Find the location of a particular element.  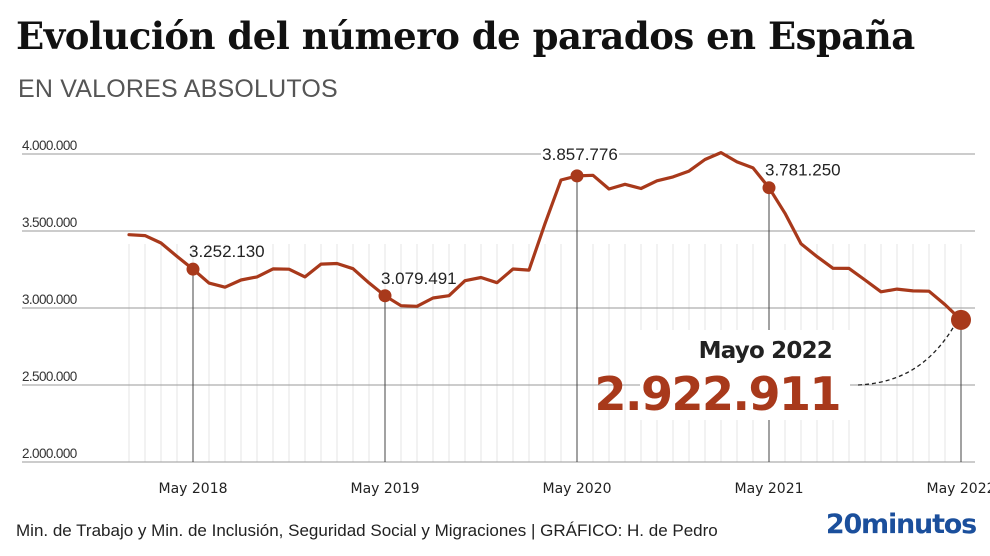

x-tick-label: May 2021 is located at coordinates (768, 489).